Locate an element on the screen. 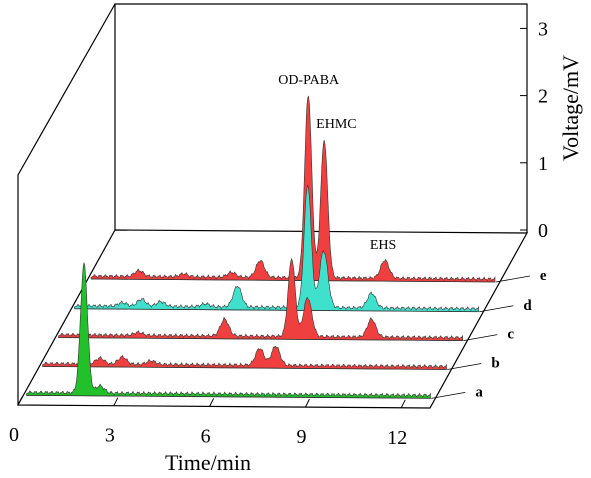 This screenshot has width=591, height=478. trace-c is located at coordinates (260, 299).